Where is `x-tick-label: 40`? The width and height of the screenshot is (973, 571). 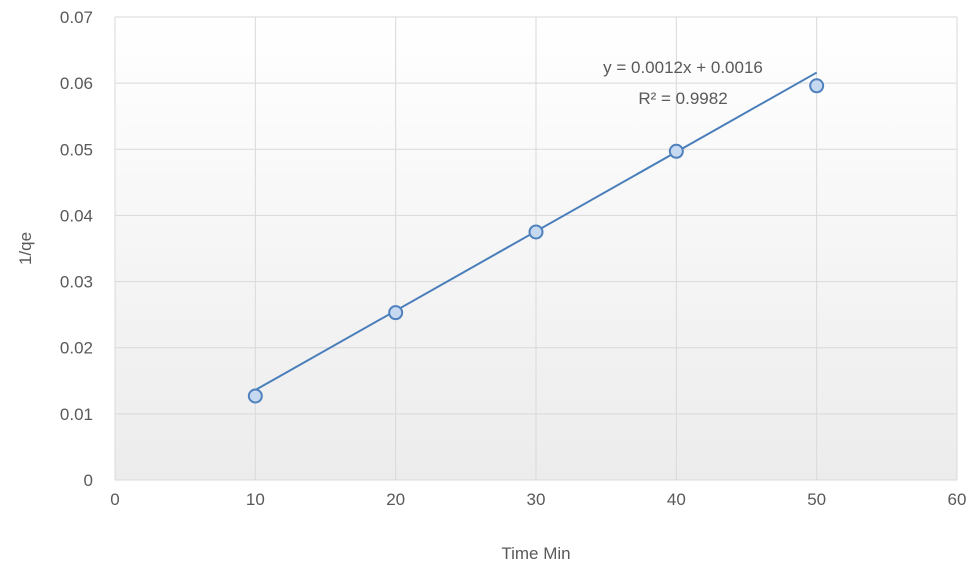 x-tick-label: 40 is located at coordinates (676, 499).